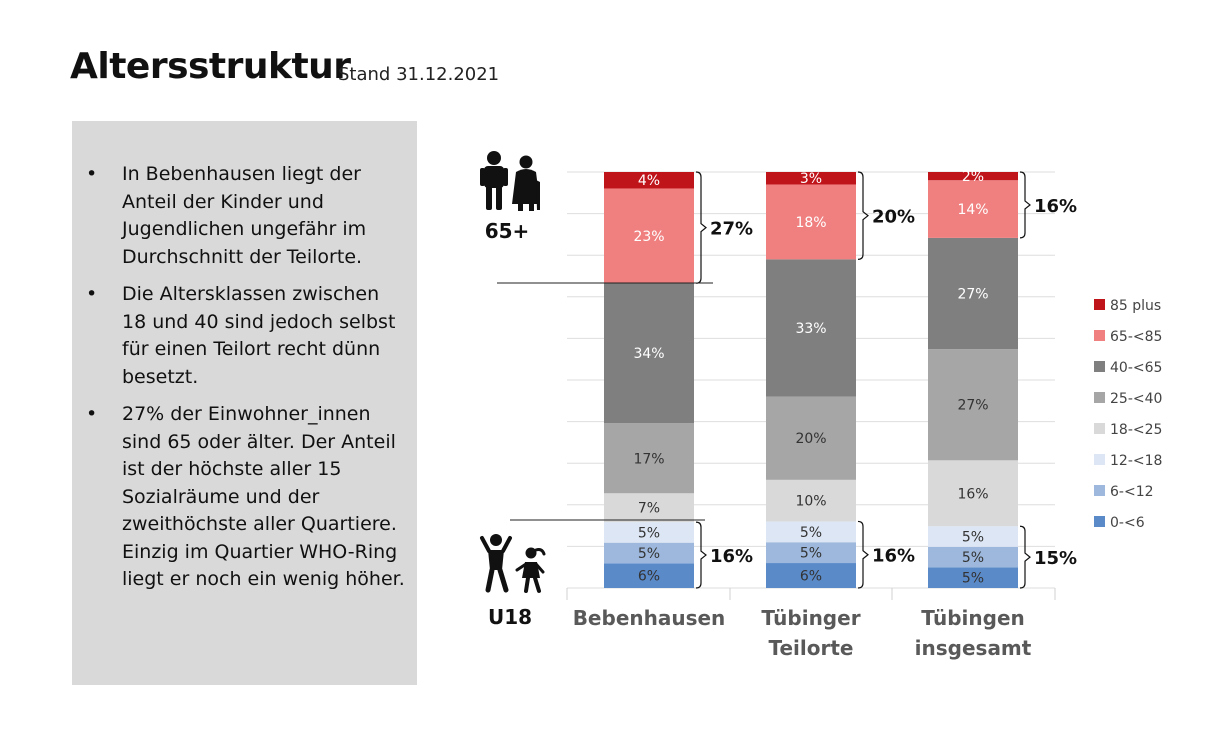 The image size is (1232, 740). What do you see at coordinates (648, 354) in the screenshot?
I see `data-label: 34%` at bounding box center [648, 354].